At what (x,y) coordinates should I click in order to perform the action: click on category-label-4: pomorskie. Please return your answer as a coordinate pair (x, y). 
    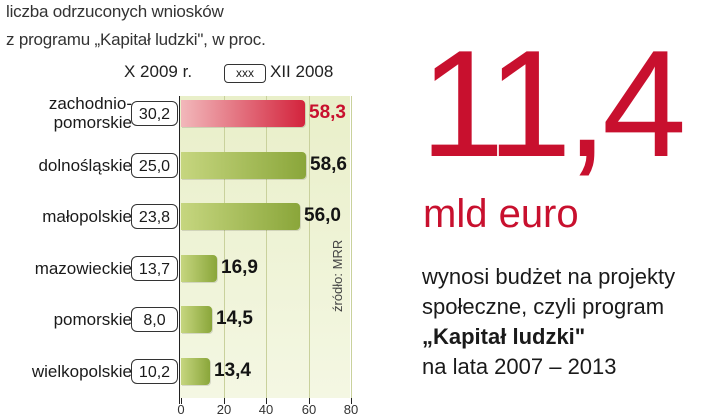
    Looking at the image, I should click on (93, 319).